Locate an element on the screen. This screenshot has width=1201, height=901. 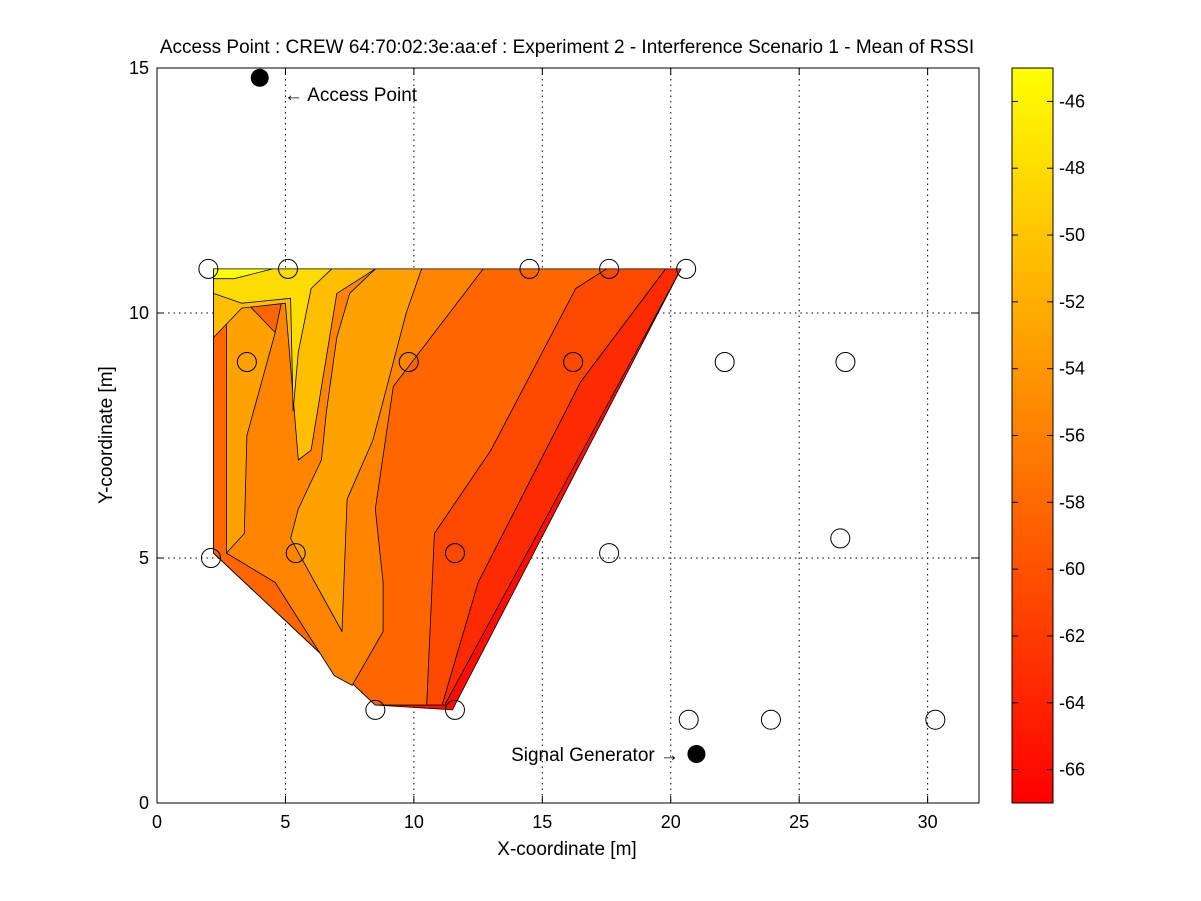
x-tick-label-5: 25 is located at coordinates (799, 822).